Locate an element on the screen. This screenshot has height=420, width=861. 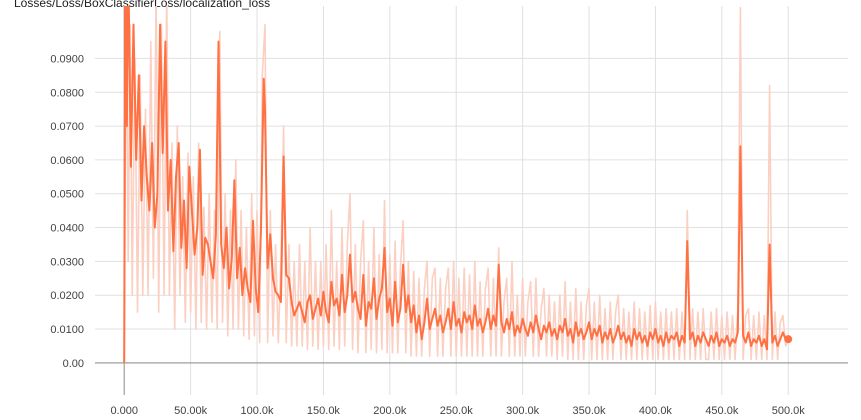
y-tick-label: 0.00 is located at coordinates (73, 364).